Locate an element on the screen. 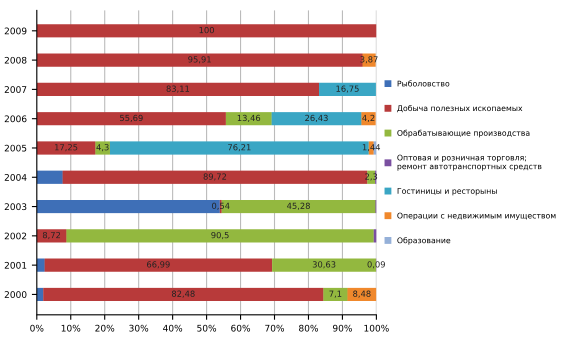  y-tick-label: 2009 is located at coordinates (15, 31).